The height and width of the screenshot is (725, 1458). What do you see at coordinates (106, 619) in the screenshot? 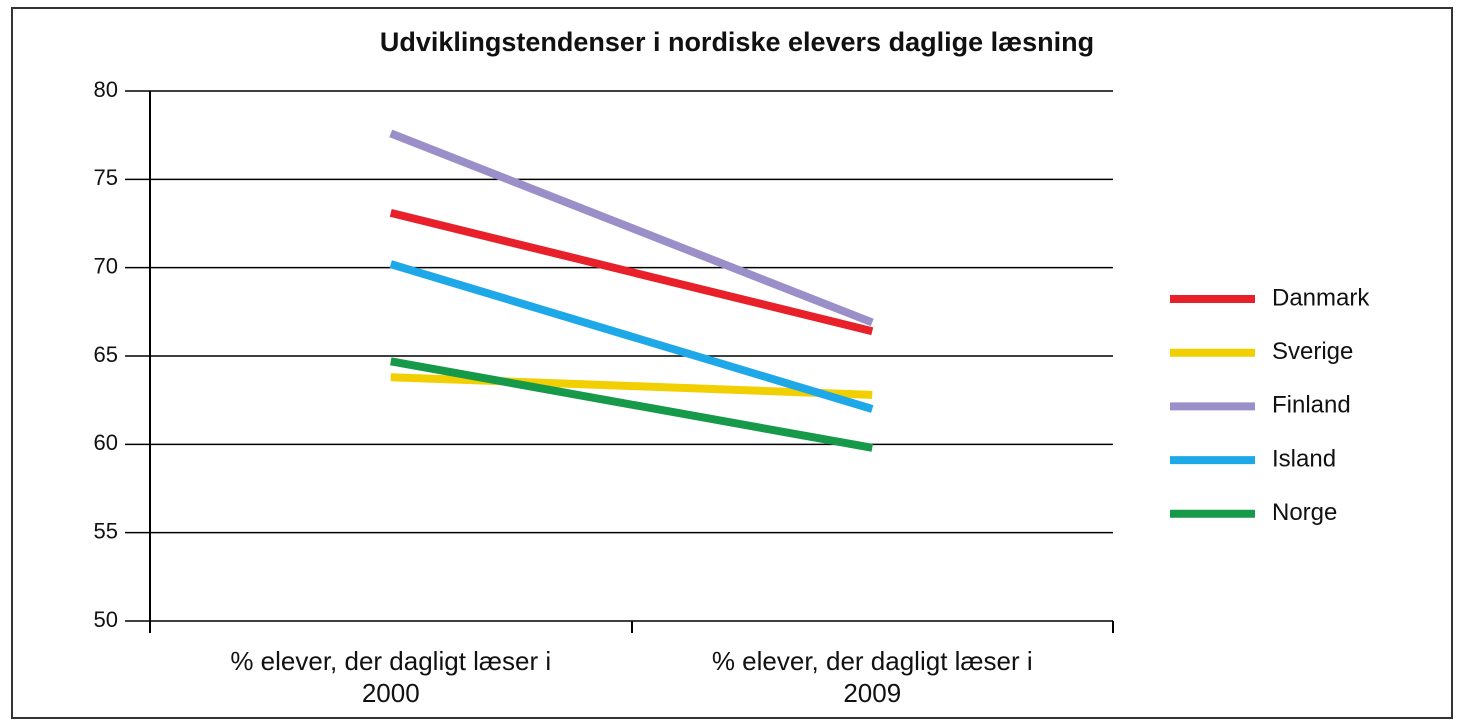
I see `y-tick-label: 50` at bounding box center [106, 619].